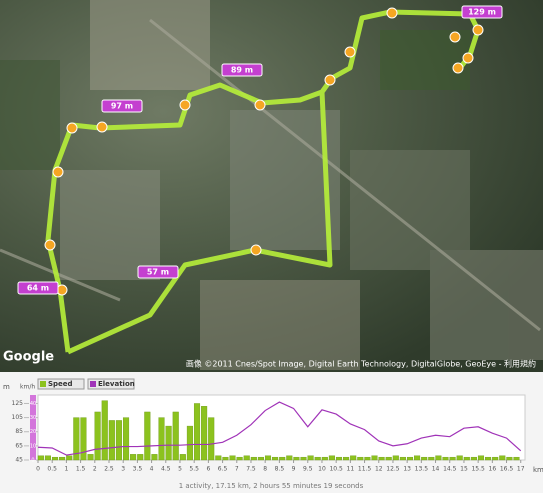 This screenshot has width=543, height=493. What do you see at coordinates (33, 446) in the screenshot?
I see `y2-tick-label: 10` at bounding box center [33, 446].